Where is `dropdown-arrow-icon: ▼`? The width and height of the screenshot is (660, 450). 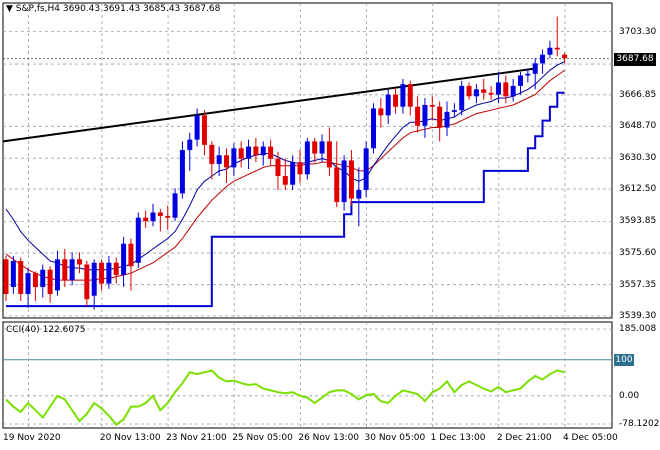 dropdown-arrow-icon: ▼ is located at coordinates (9, 9).